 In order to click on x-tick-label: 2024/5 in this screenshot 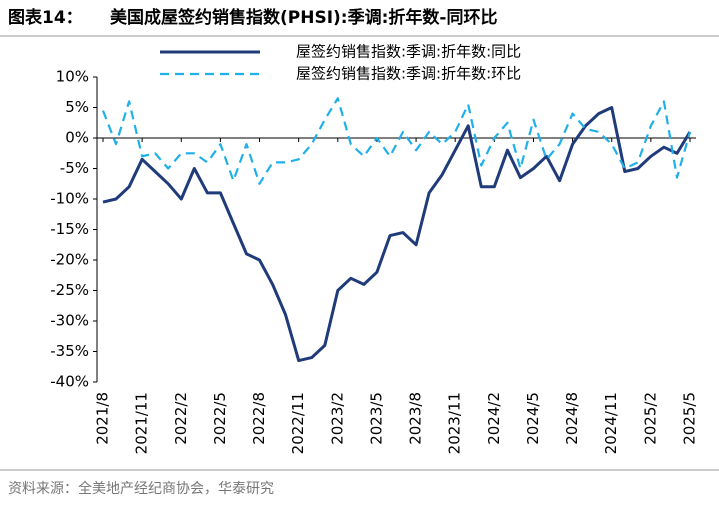, I will do `click(533, 418)`.